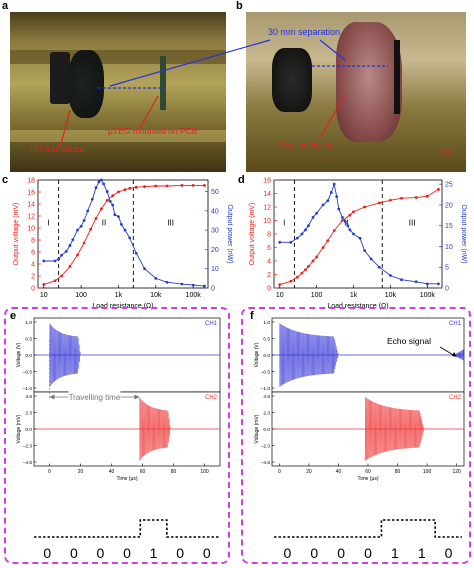 Image resolution: width=474 pixels, height=568 pixels. What do you see at coordinates (357, 306) in the screenshot?
I see `x-axis-label: Load resistance (Ω)` at bounding box center [357, 306].